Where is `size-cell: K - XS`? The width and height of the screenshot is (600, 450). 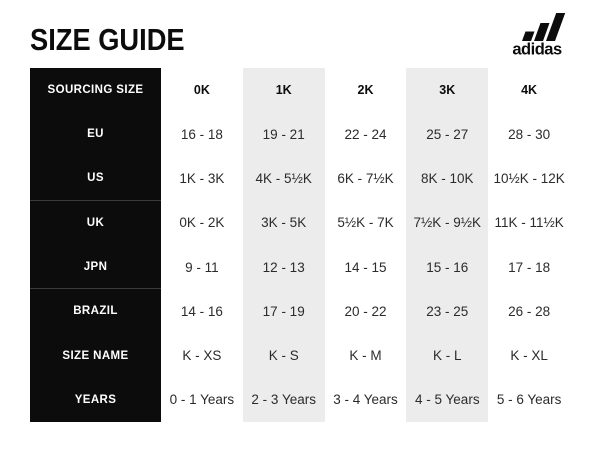
size-cell: K - XS is located at coordinates (202, 356).